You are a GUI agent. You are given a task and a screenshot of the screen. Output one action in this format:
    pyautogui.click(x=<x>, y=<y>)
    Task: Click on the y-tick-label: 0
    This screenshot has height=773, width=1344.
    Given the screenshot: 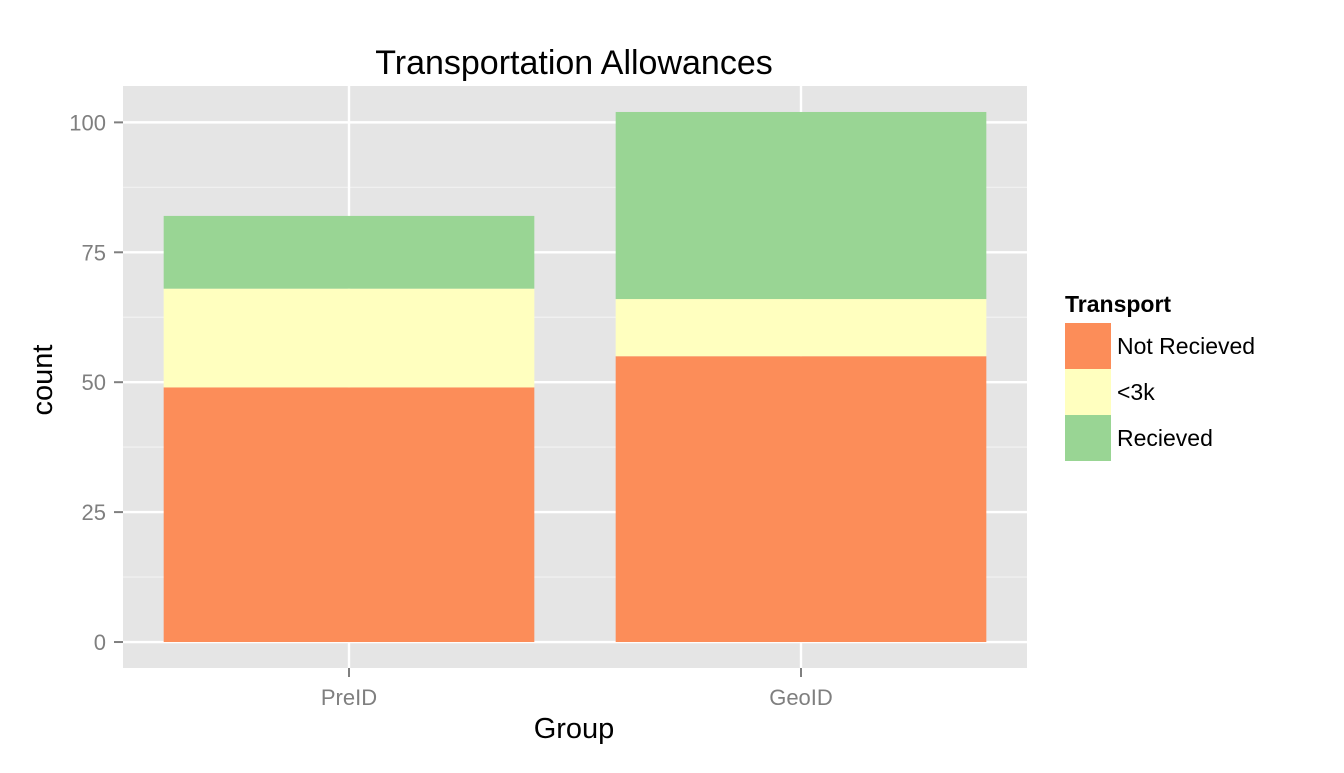 What is the action you would take?
    pyautogui.click(x=100, y=642)
    